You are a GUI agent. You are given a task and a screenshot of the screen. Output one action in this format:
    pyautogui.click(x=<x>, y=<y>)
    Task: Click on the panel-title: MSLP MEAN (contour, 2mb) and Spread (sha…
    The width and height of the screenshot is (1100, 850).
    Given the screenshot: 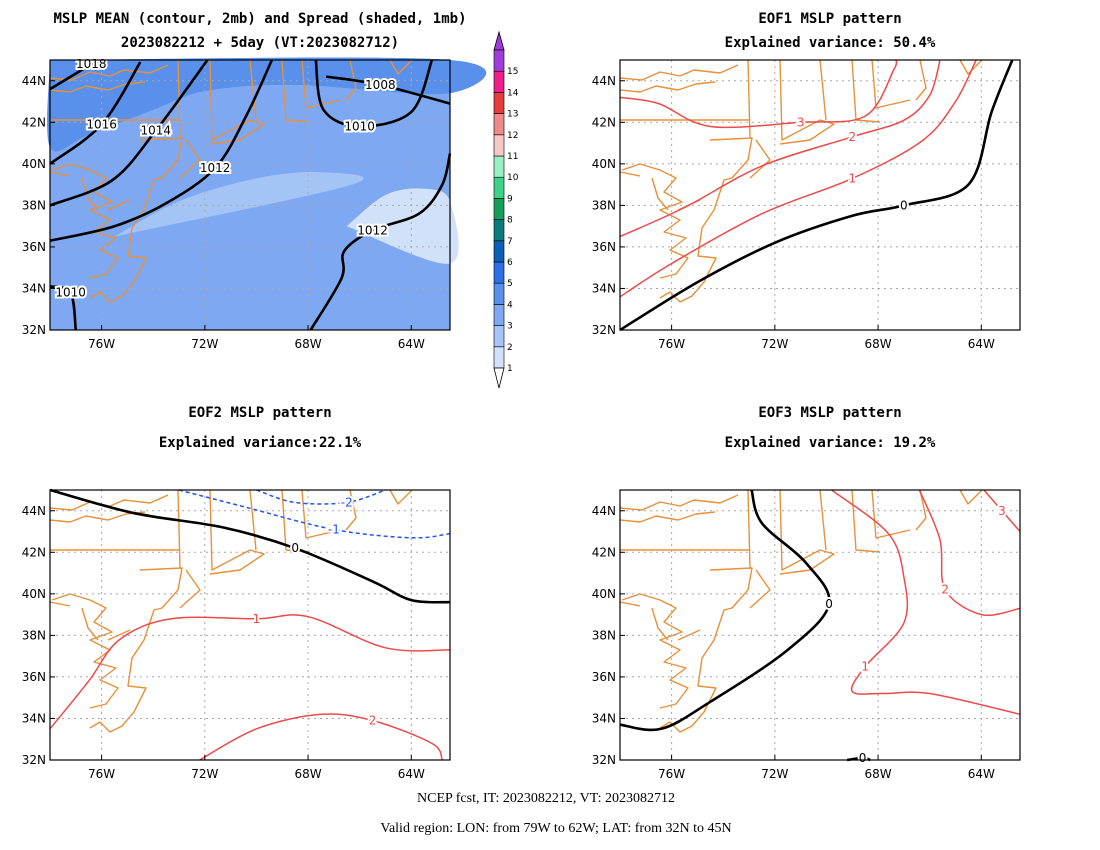 What is the action you would take?
    pyautogui.click(x=259, y=19)
    